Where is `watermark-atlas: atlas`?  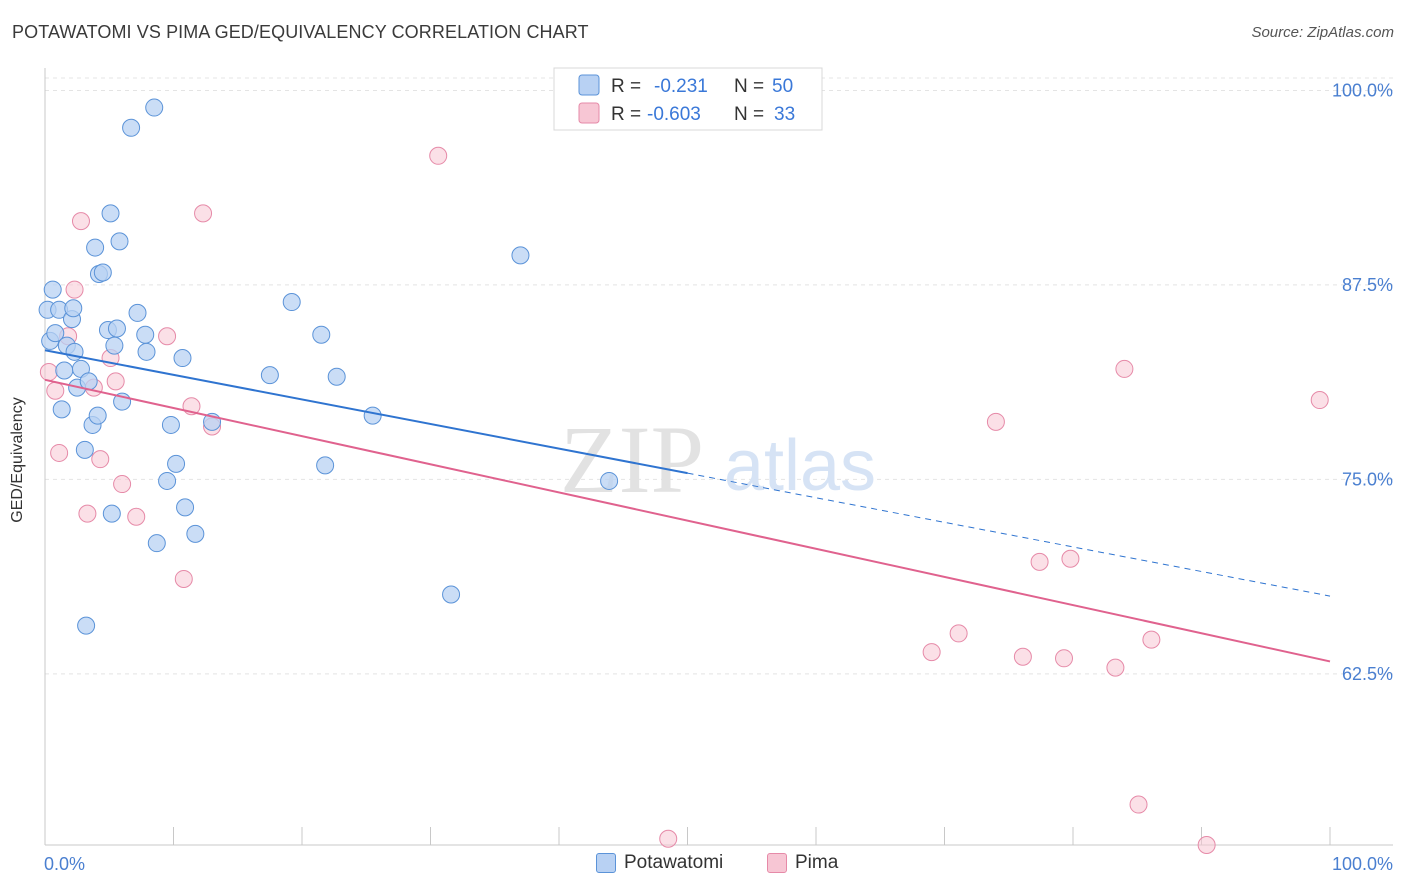 watermark-atlas: atlas is located at coordinates (800, 466).